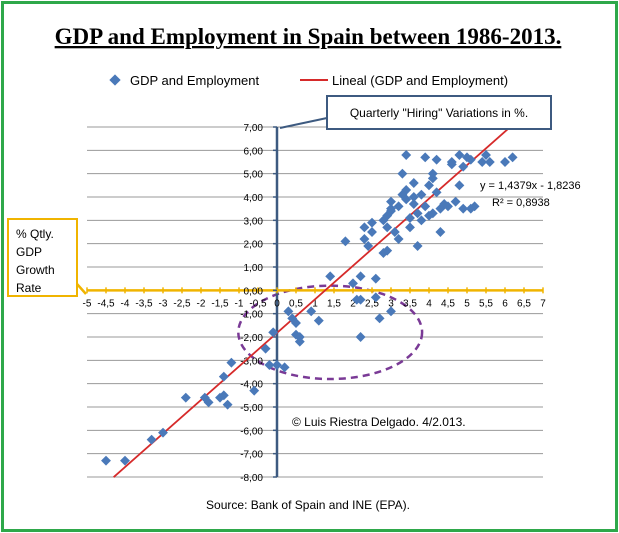 Image resolution: width=619 pixels, height=533 pixels. Describe the element at coordinates (254, 198) in the screenshot. I see `y-tick-label: 4,00` at that location.